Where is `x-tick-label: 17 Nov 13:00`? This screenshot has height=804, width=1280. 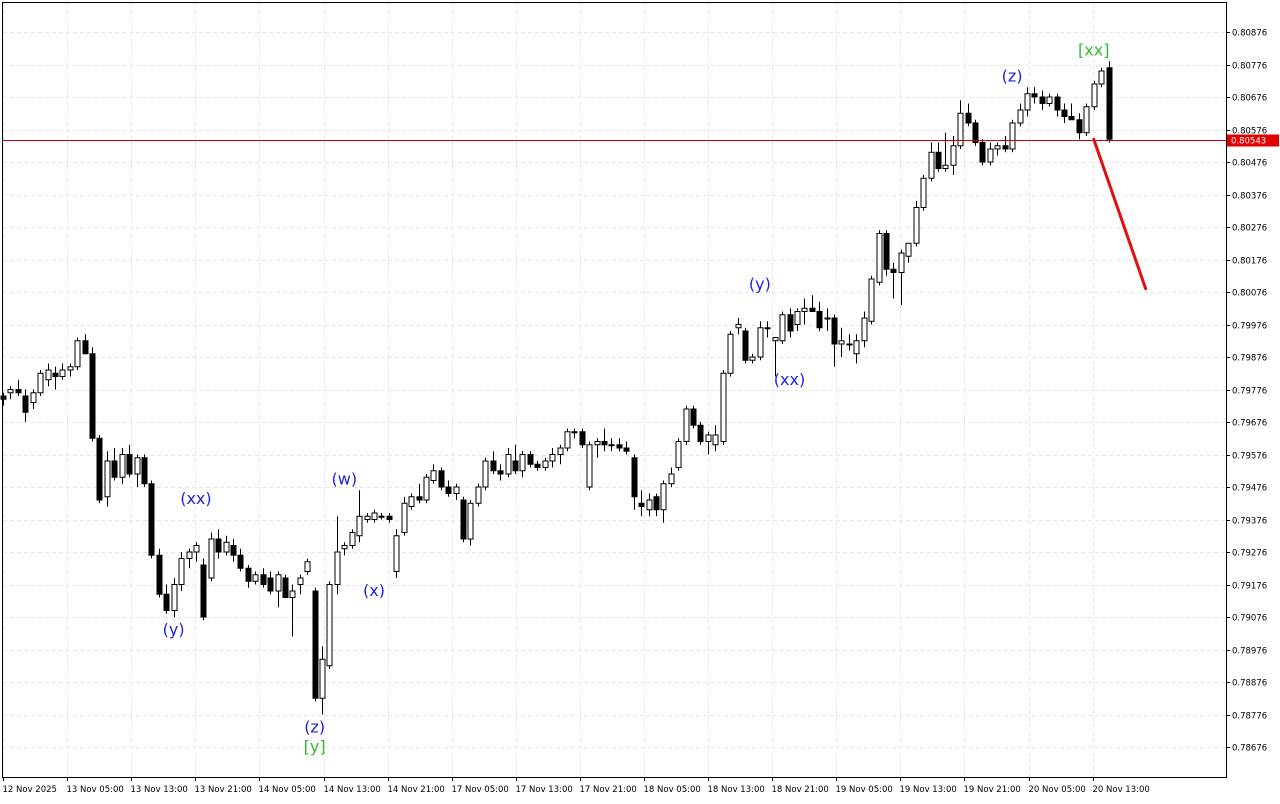 x-tick-label: 17 Nov 13:00 is located at coordinates (544, 790).